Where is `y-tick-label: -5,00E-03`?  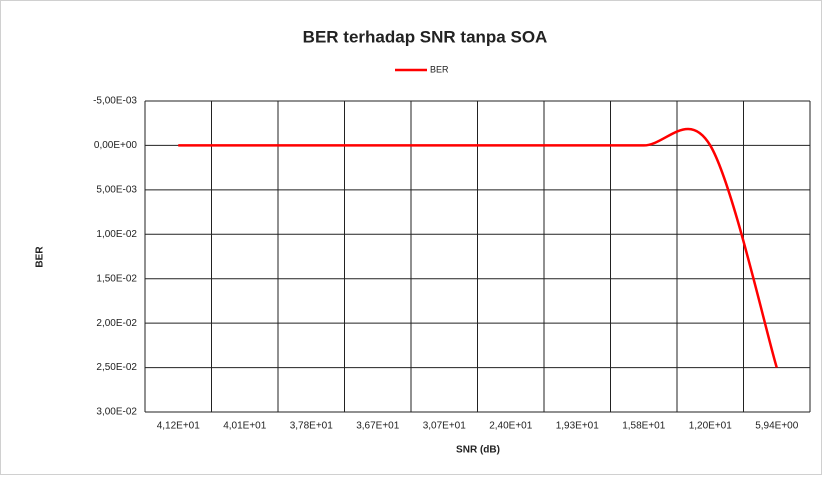
y-tick-label: -5,00E-03 is located at coordinates (115, 101).